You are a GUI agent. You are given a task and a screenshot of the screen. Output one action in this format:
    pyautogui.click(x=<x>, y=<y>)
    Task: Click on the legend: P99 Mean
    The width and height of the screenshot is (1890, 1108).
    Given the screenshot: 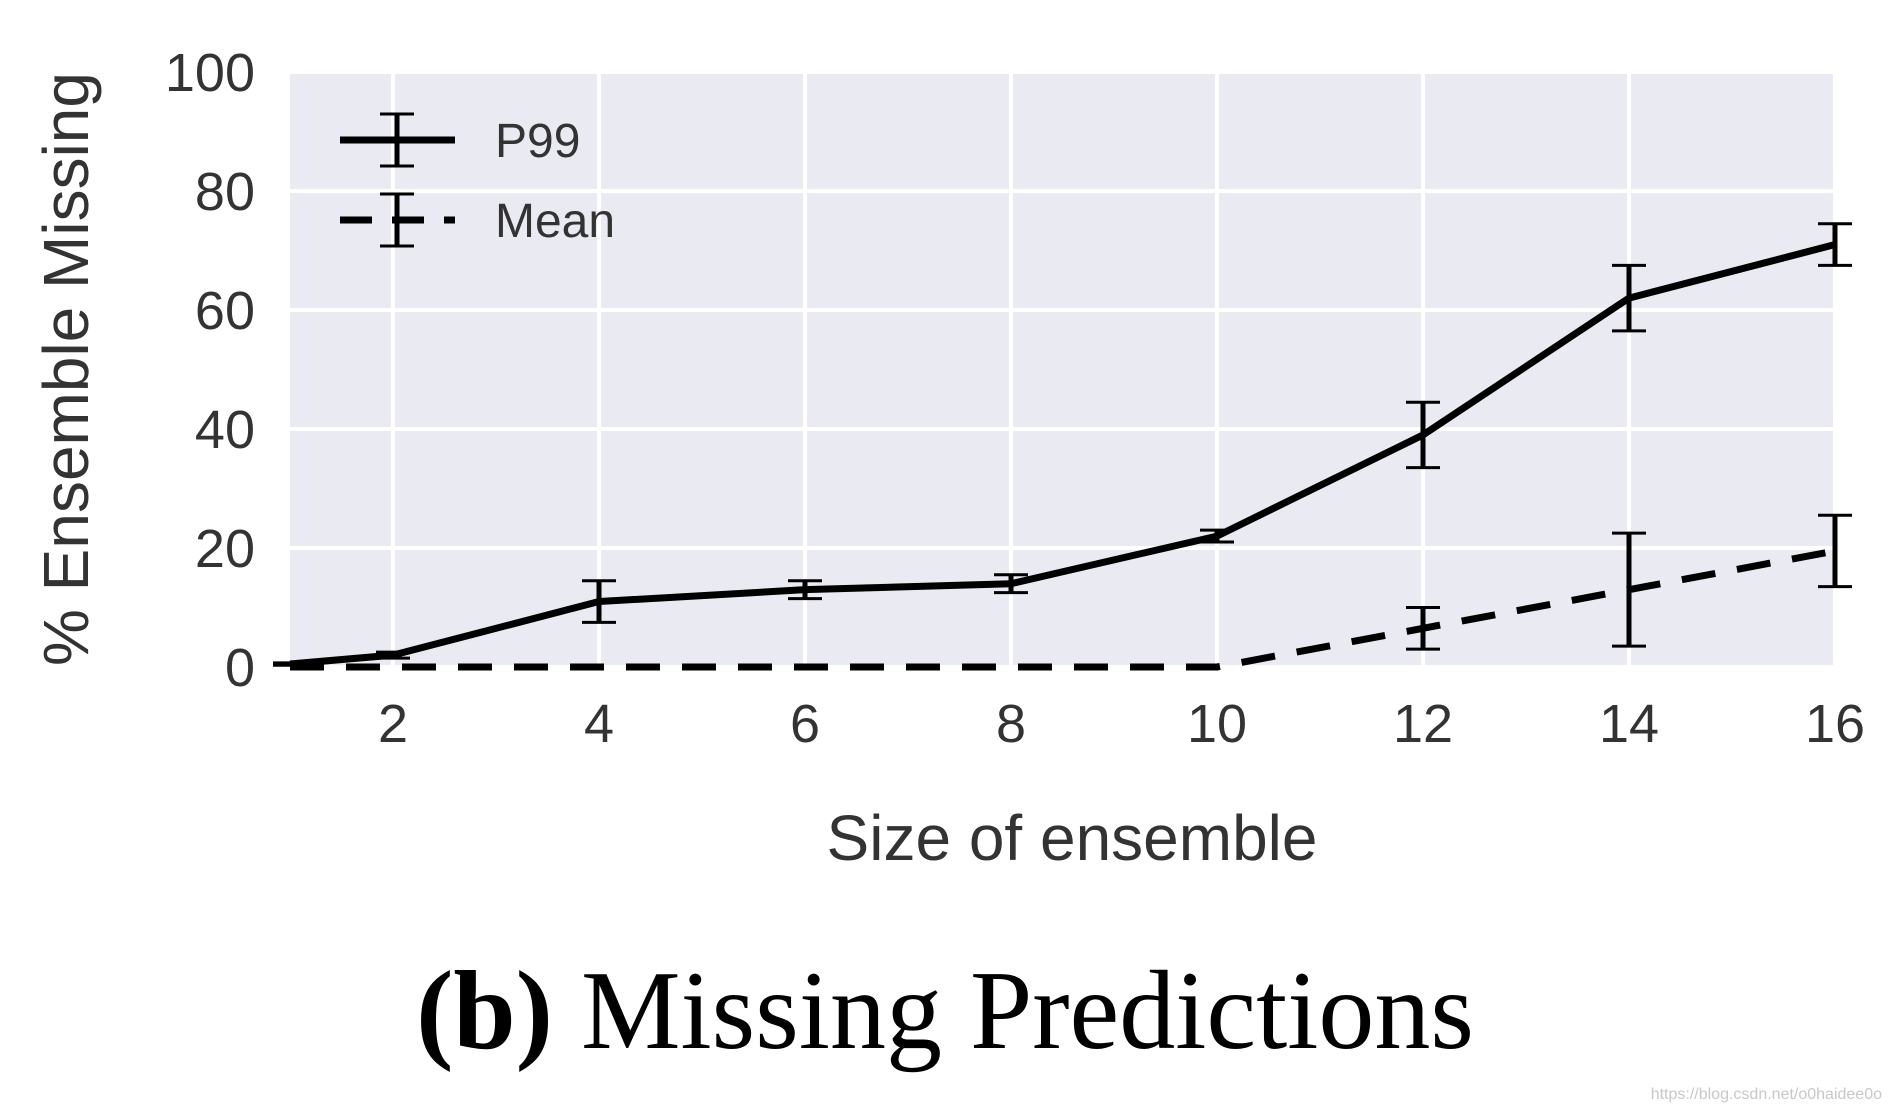 What is the action you would take?
    pyautogui.click(x=477, y=180)
    